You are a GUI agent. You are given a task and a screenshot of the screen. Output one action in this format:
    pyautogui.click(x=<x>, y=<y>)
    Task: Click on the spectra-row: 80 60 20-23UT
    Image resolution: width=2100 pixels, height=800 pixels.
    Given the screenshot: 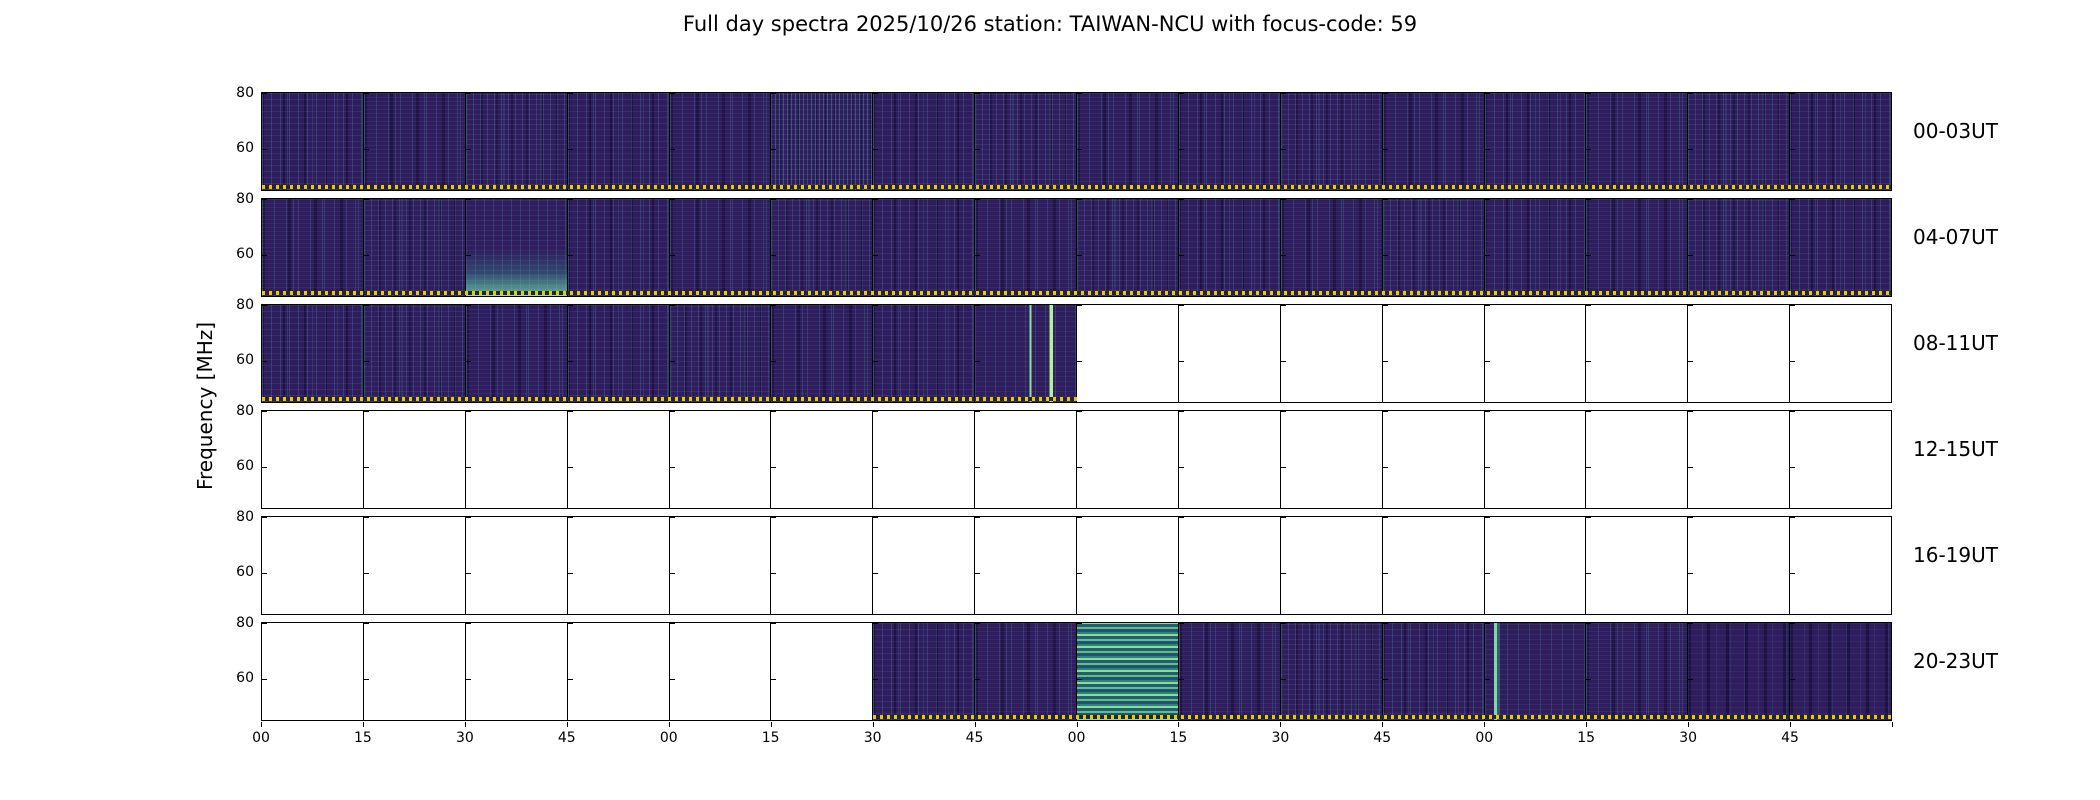 What is the action you would take?
    pyautogui.click(x=1117, y=668)
    